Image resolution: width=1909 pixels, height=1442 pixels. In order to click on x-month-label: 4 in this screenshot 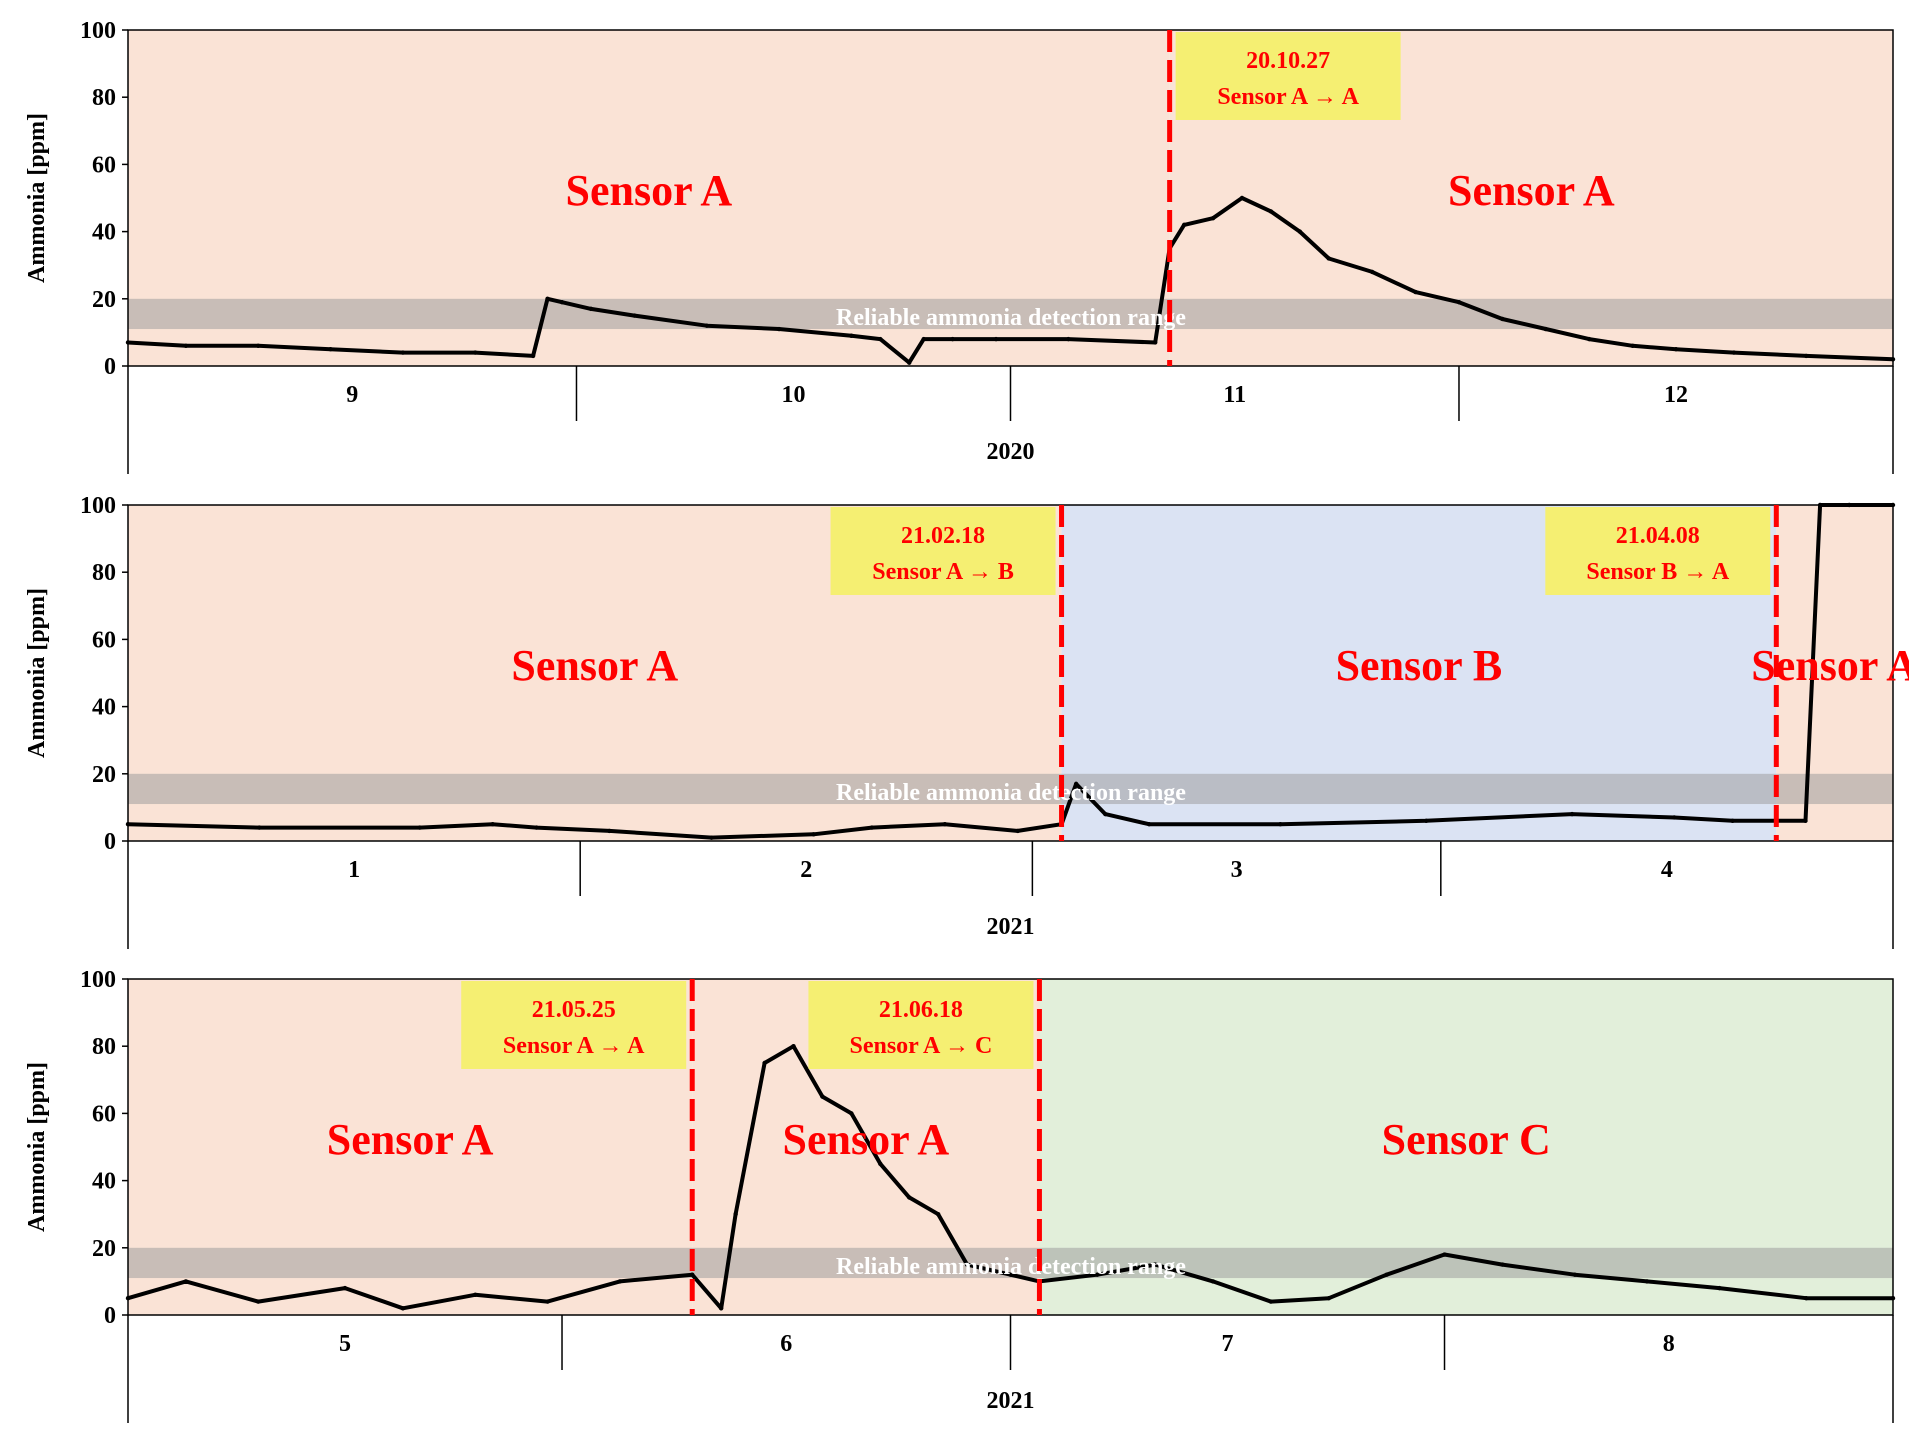, I will do `click(1667, 870)`.